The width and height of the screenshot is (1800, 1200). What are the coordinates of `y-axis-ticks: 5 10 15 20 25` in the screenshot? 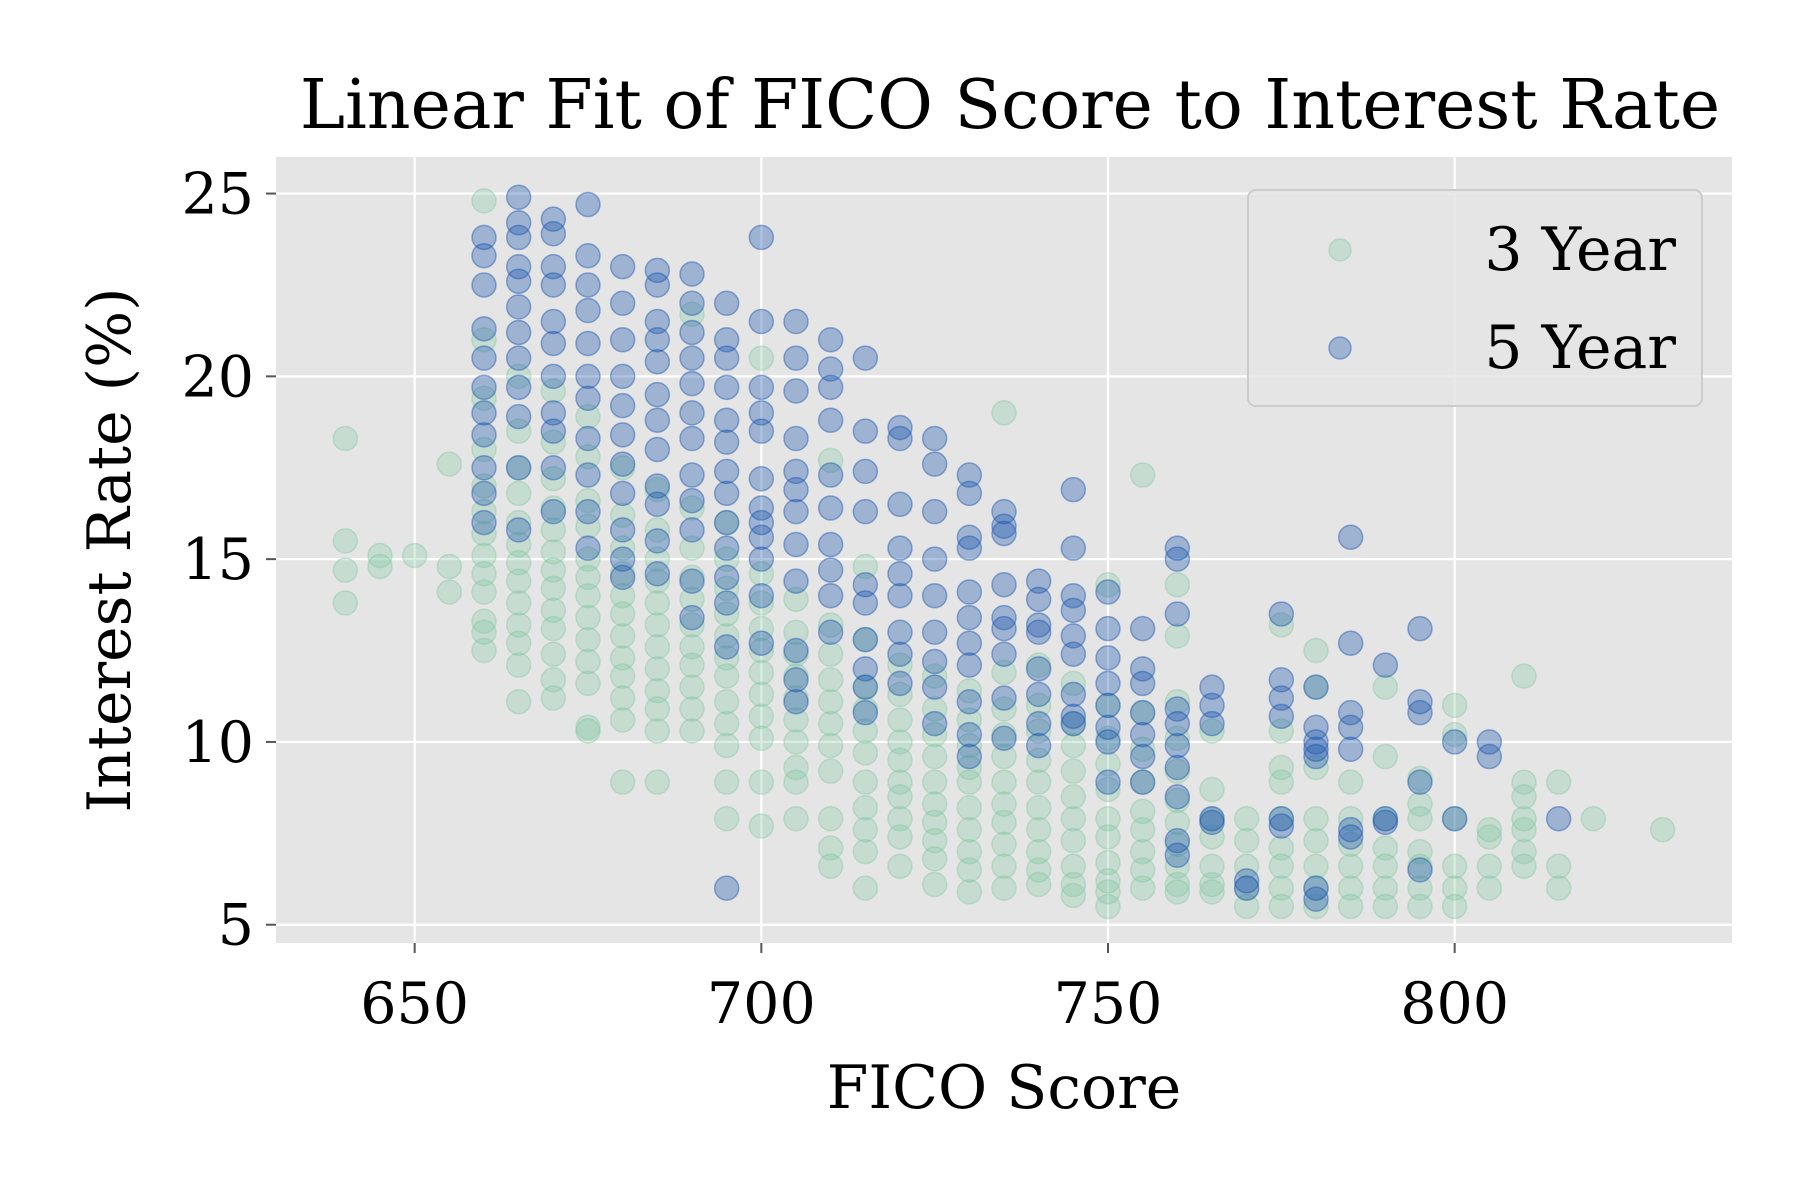 It's located at (228, 560).